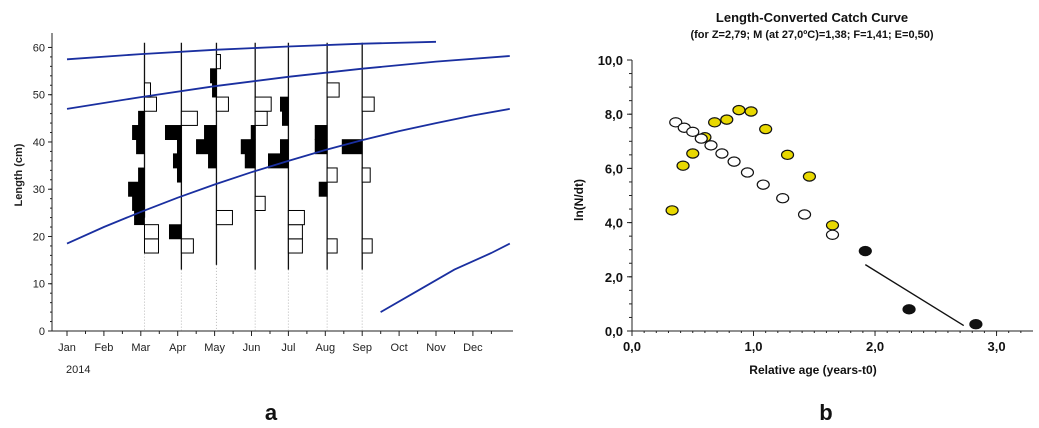  Describe the element at coordinates (288, 348) in the screenshot. I see `panel-a-month-label: Jul` at that location.